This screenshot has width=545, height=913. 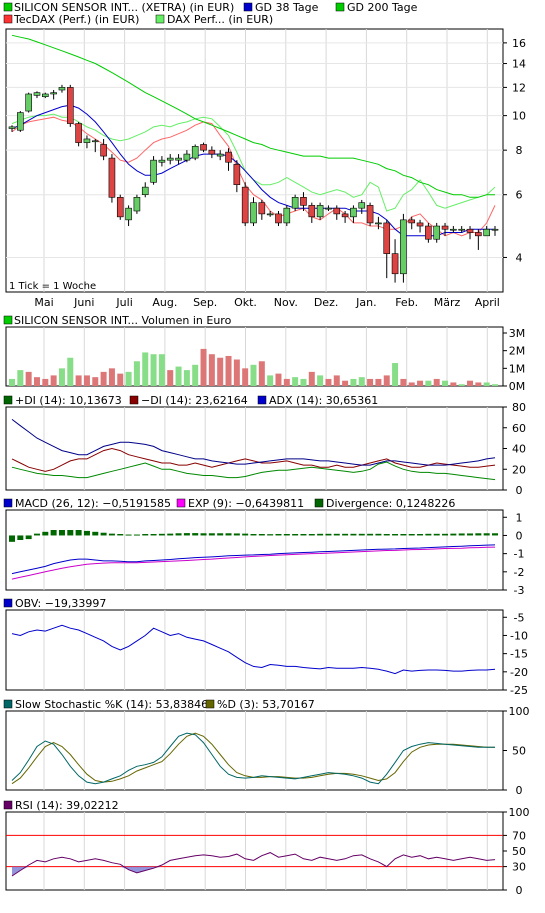 What do you see at coordinates (245, 302) in the screenshot?
I see `month-label: Okt.` at bounding box center [245, 302].